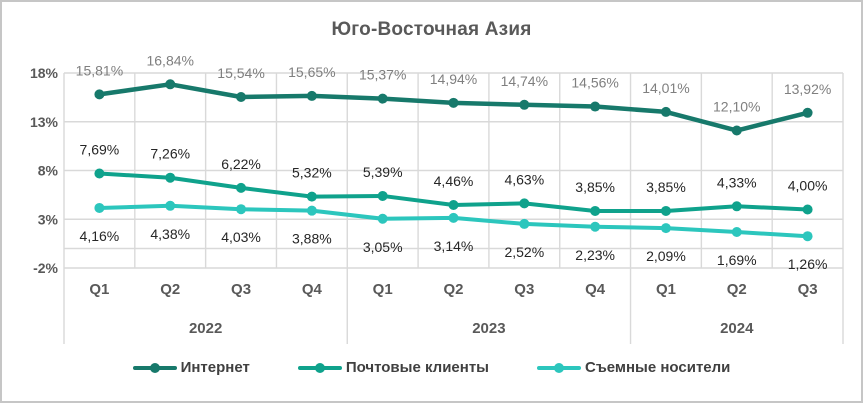 The image size is (863, 403). I want to click on svg-text: 14,94%, so click(453, 79).